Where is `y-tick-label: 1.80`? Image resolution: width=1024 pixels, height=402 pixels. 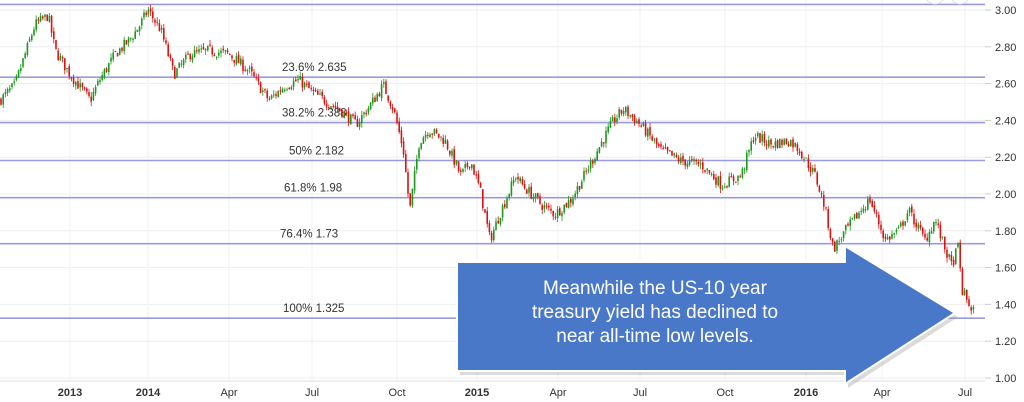 y-tick-label: 1.80 is located at coordinates (1005, 232).